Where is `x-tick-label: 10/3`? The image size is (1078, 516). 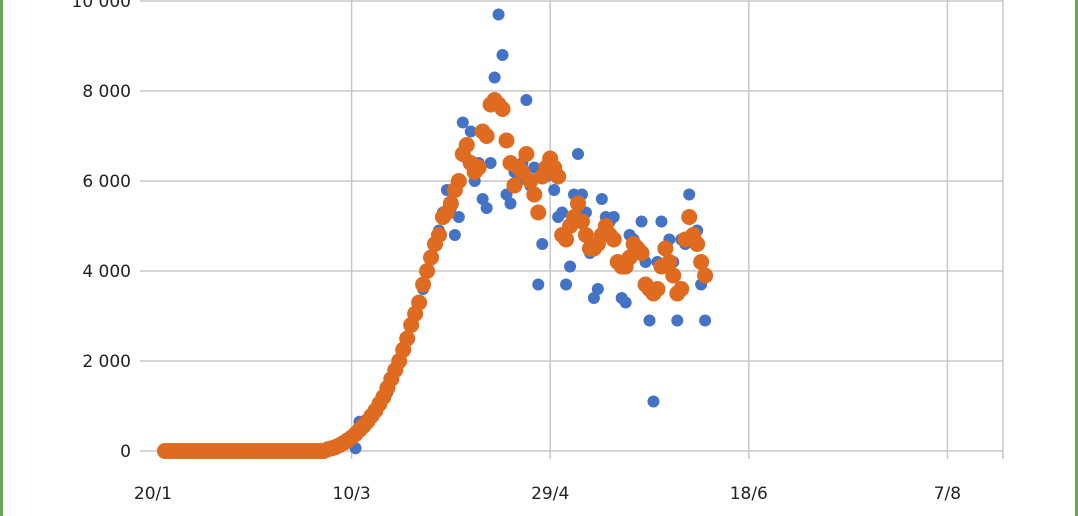
x-tick-label: 10/3 is located at coordinates (352, 494).